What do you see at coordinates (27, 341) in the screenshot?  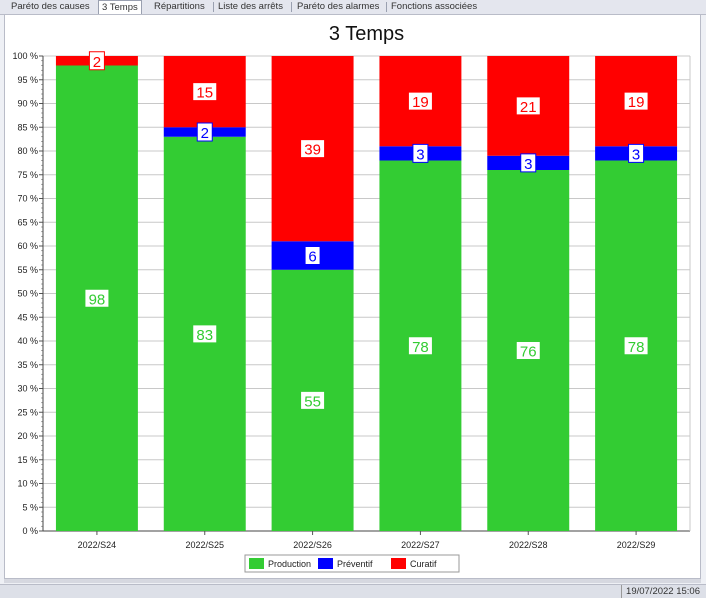 I see `y-tick-label: 40 %` at bounding box center [27, 341].